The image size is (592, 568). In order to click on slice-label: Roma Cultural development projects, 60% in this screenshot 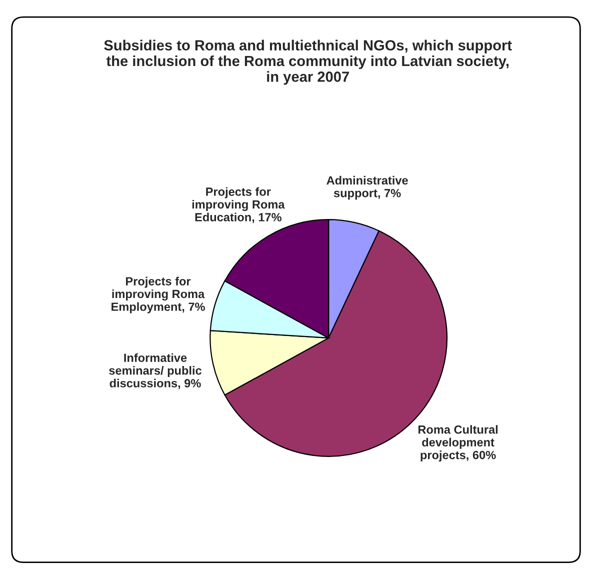, I will do `click(458, 443)`.